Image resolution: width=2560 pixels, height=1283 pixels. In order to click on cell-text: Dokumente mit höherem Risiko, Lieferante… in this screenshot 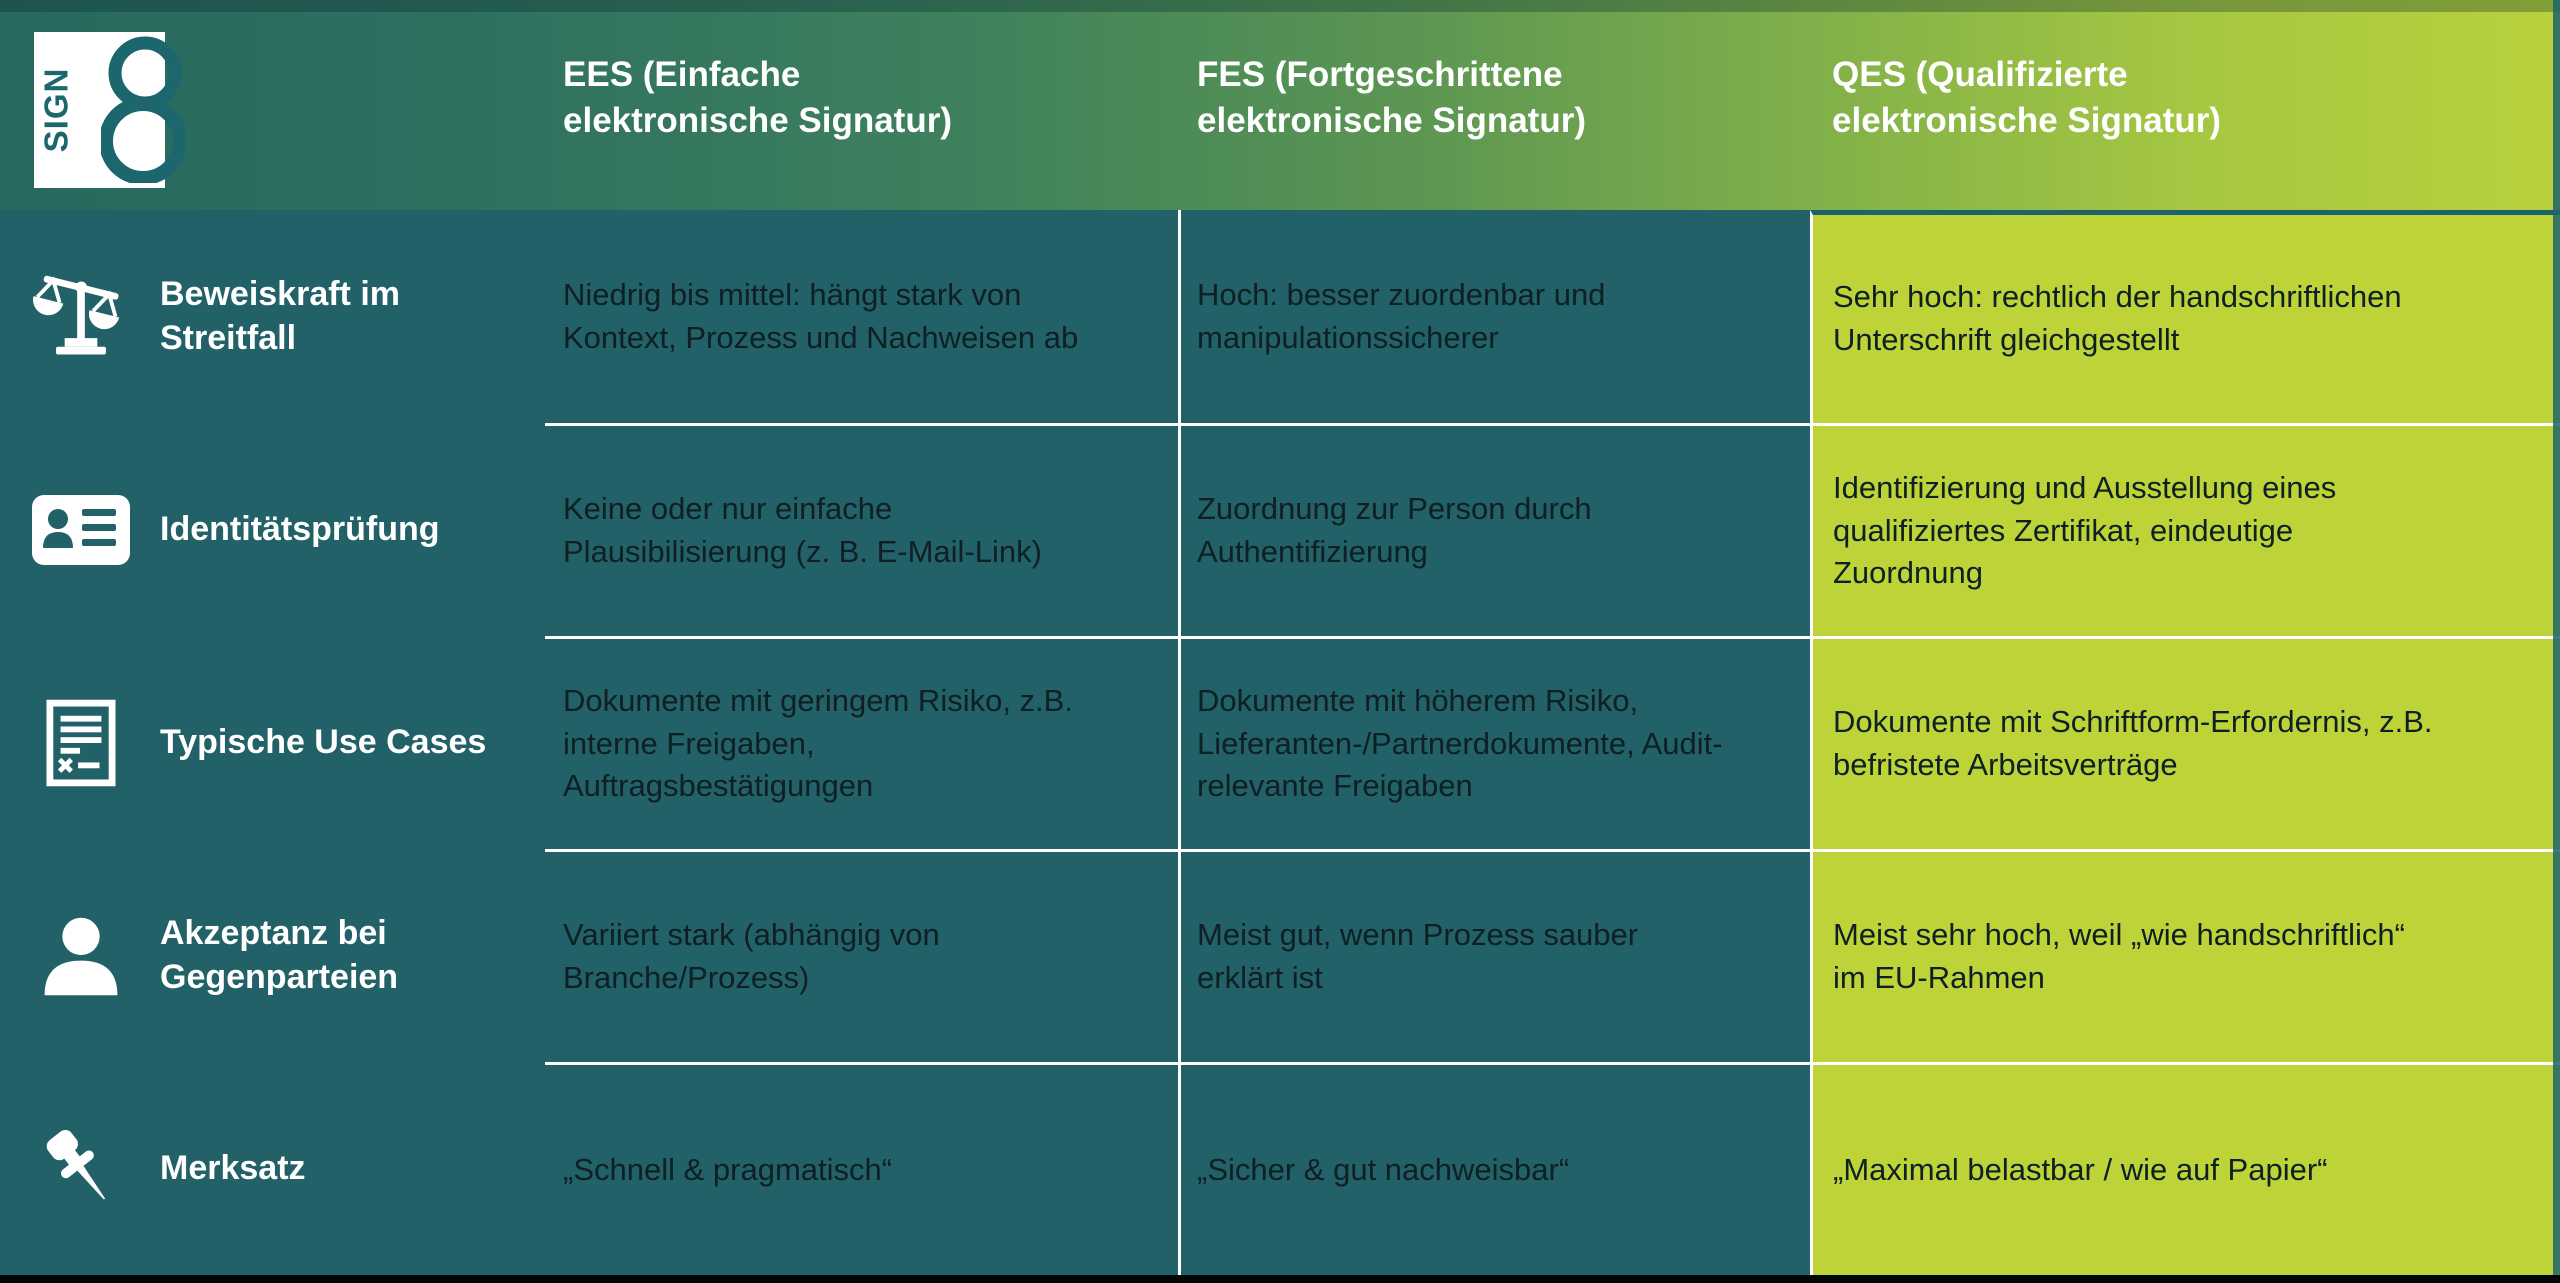, I will do `click(1460, 743)`.